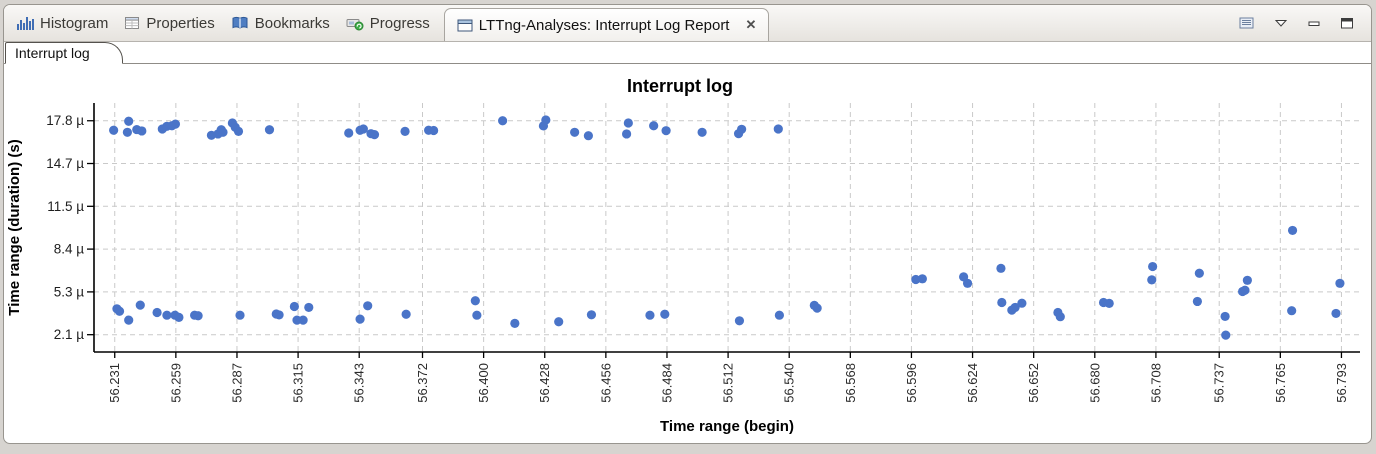 This screenshot has height=454, width=1376. Describe the element at coordinates (728, 383) in the screenshot. I see `x-tick-label: 56.512` at that location.